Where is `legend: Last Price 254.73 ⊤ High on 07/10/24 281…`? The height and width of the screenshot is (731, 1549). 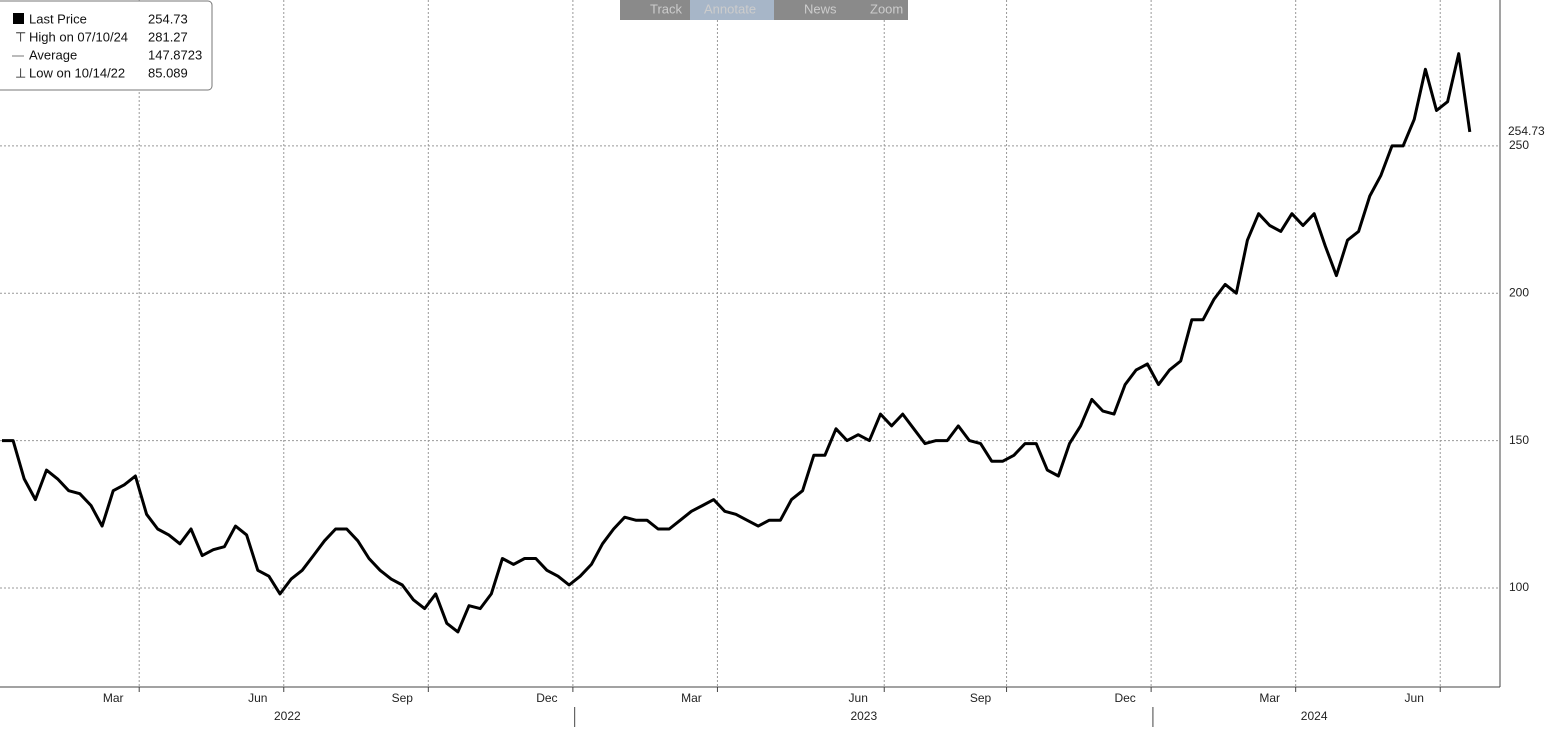
legend: Last Price 254.73 ⊤ High on 07/10/24 281… is located at coordinates (106, 45).